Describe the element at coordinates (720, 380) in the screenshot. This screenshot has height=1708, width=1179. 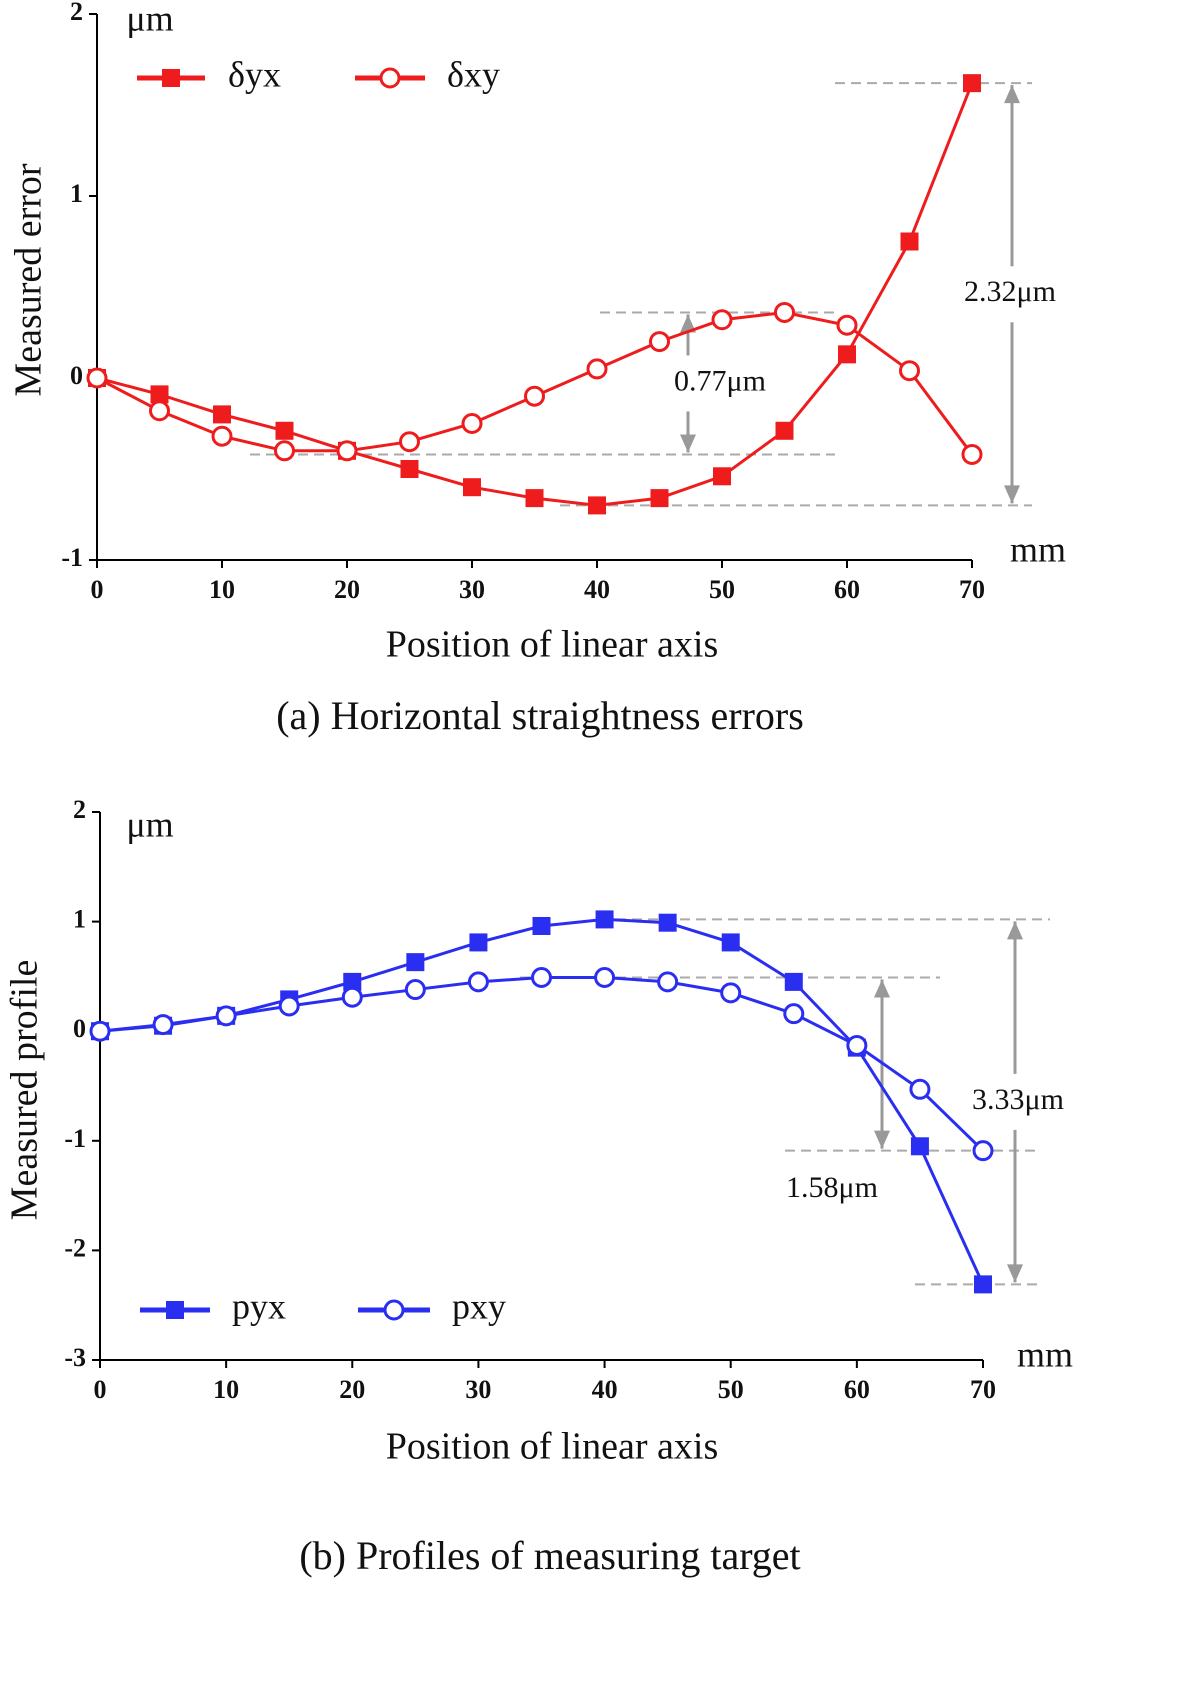
I see `annotation: 0.77μm` at that location.